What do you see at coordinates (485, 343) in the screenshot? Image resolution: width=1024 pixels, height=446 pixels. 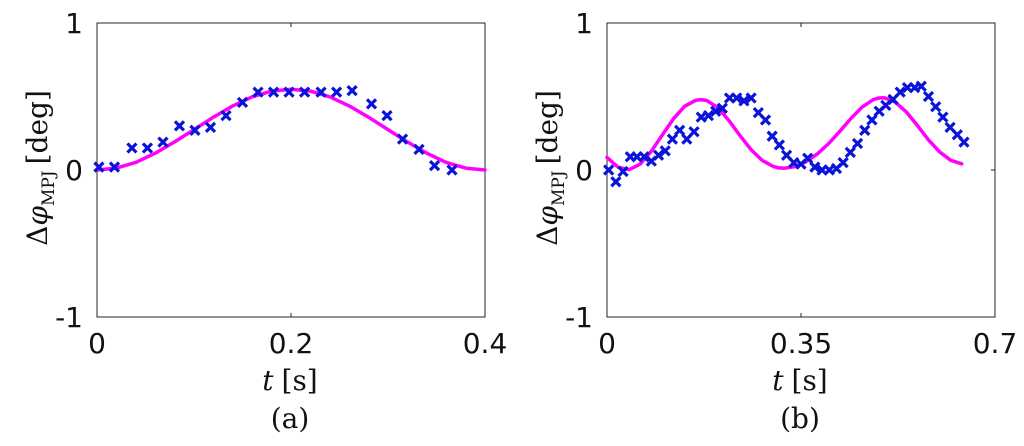 I see `panel-a-xtick-label: 0.4` at bounding box center [485, 343].